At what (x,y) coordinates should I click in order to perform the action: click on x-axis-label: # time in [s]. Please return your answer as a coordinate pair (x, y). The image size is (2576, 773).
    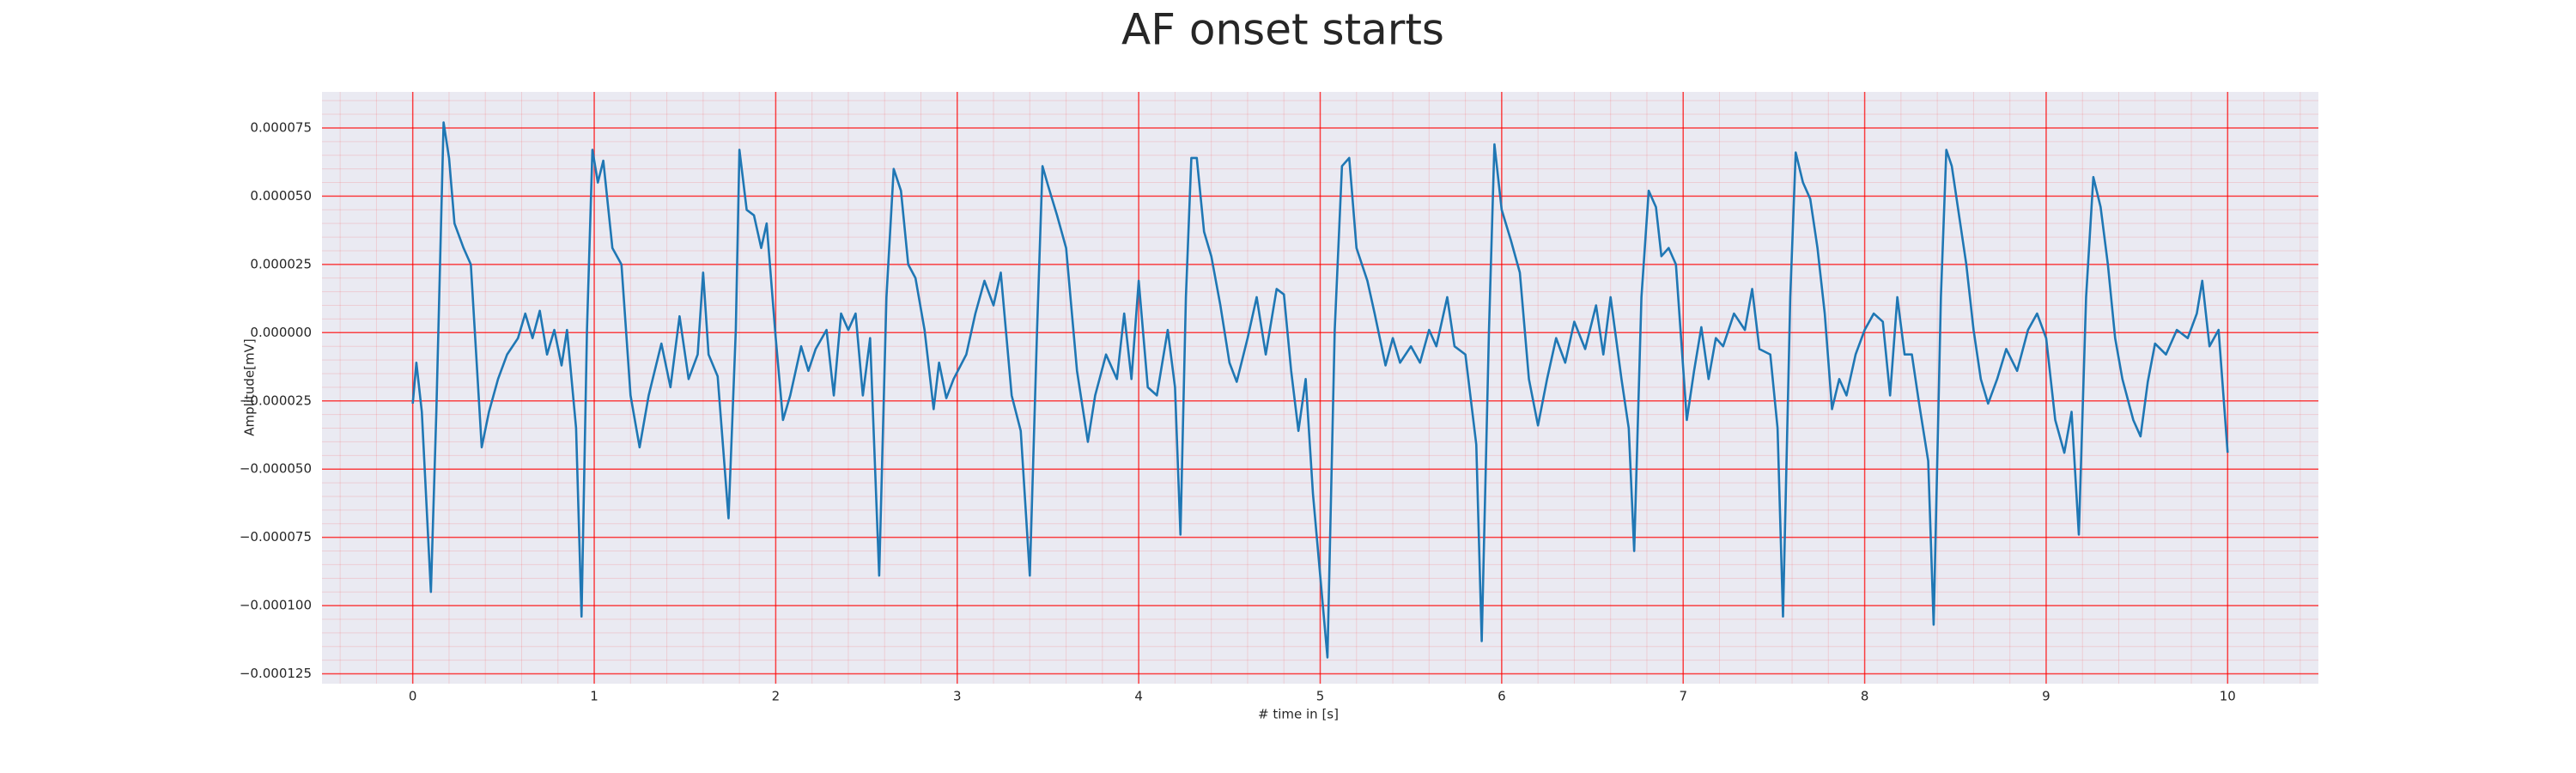
    Looking at the image, I should click on (1298, 714).